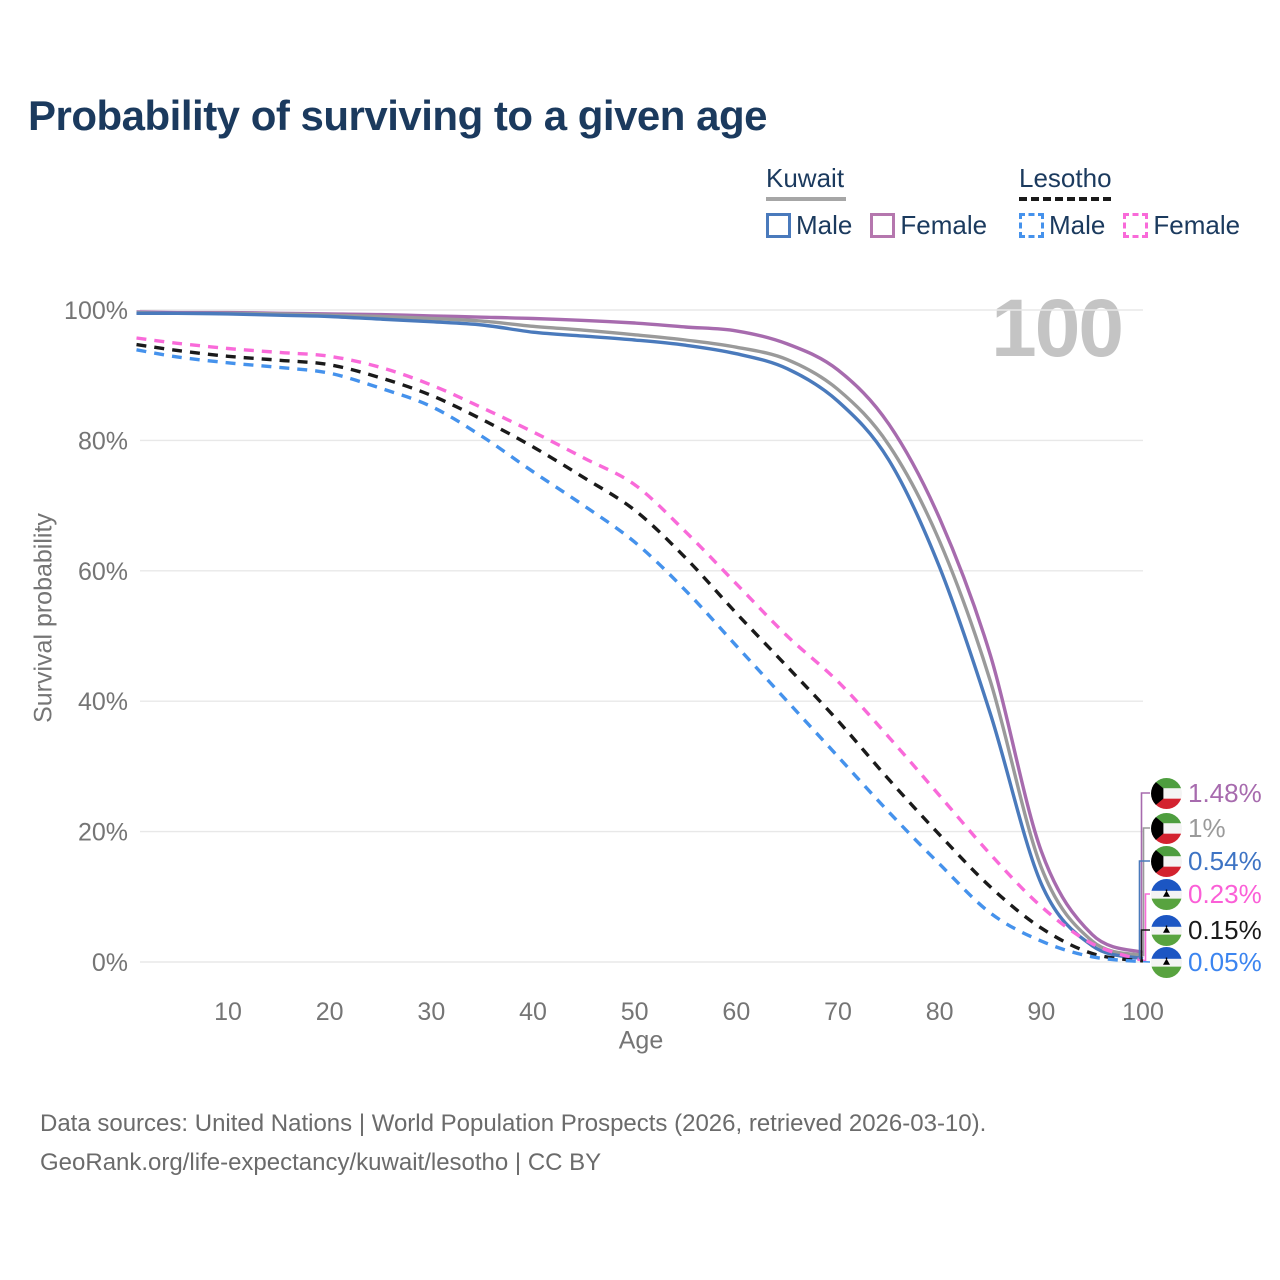 The width and height of the screenshot is (1280, 1280). Describe the element at coordinates (103, 441) in the screenshot. I see `y-tick-label: 80%` at that location.